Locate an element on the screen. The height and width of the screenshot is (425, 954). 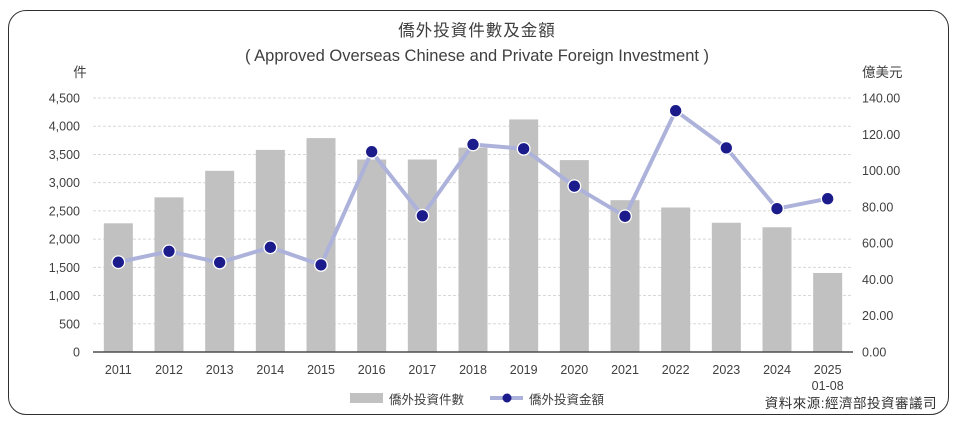
x-axis-label-2013: 2013 is located at coordinates (220, 370).